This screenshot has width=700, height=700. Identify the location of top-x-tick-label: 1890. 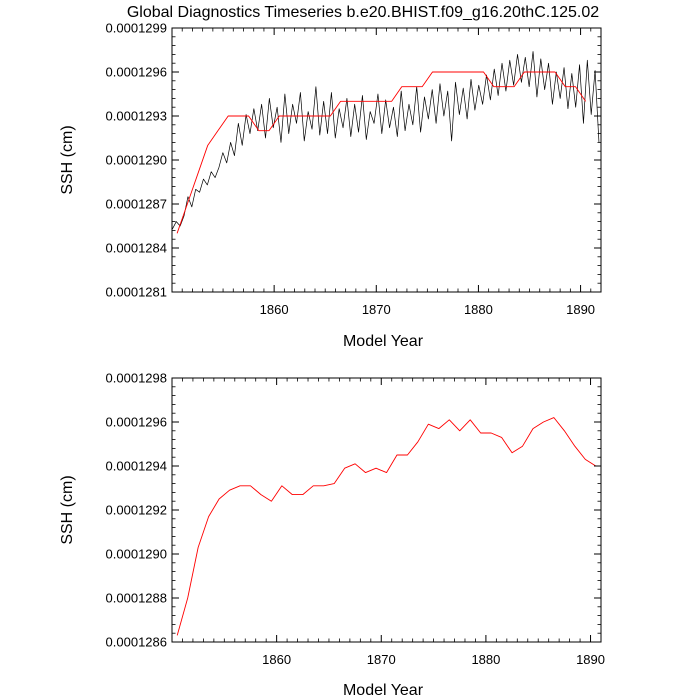
(580, 309).